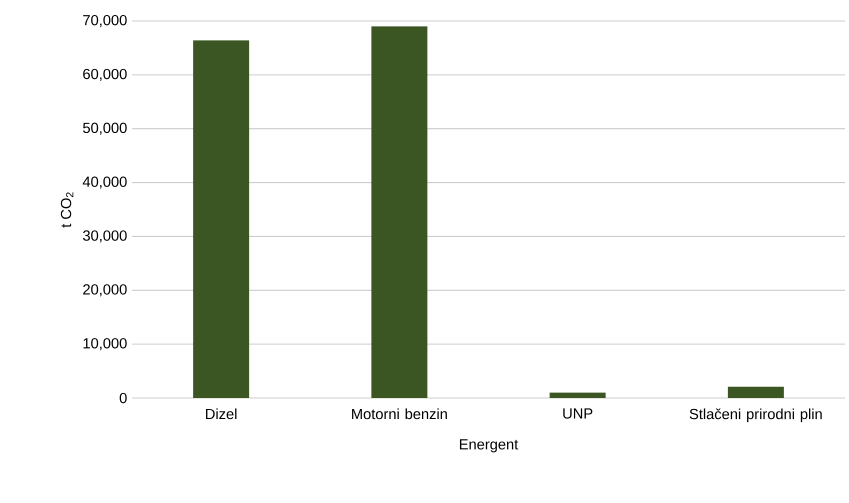  Describe the element at coordinates (123, 398) in the screenshot. I see `y-tick-label: 0` at that location.